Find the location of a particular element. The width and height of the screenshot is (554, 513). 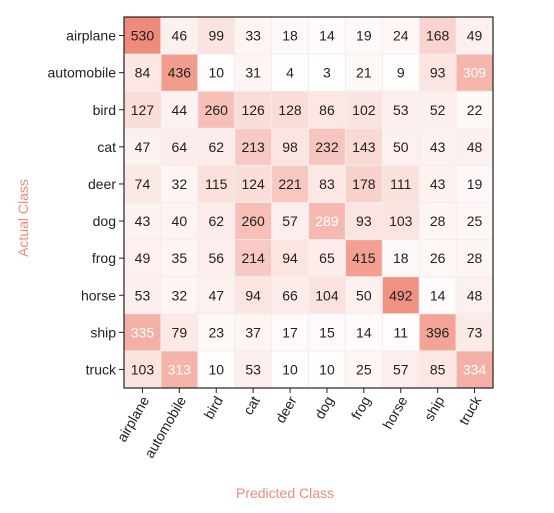

cell-value-label: 492 is located at coordinates (401, 295).